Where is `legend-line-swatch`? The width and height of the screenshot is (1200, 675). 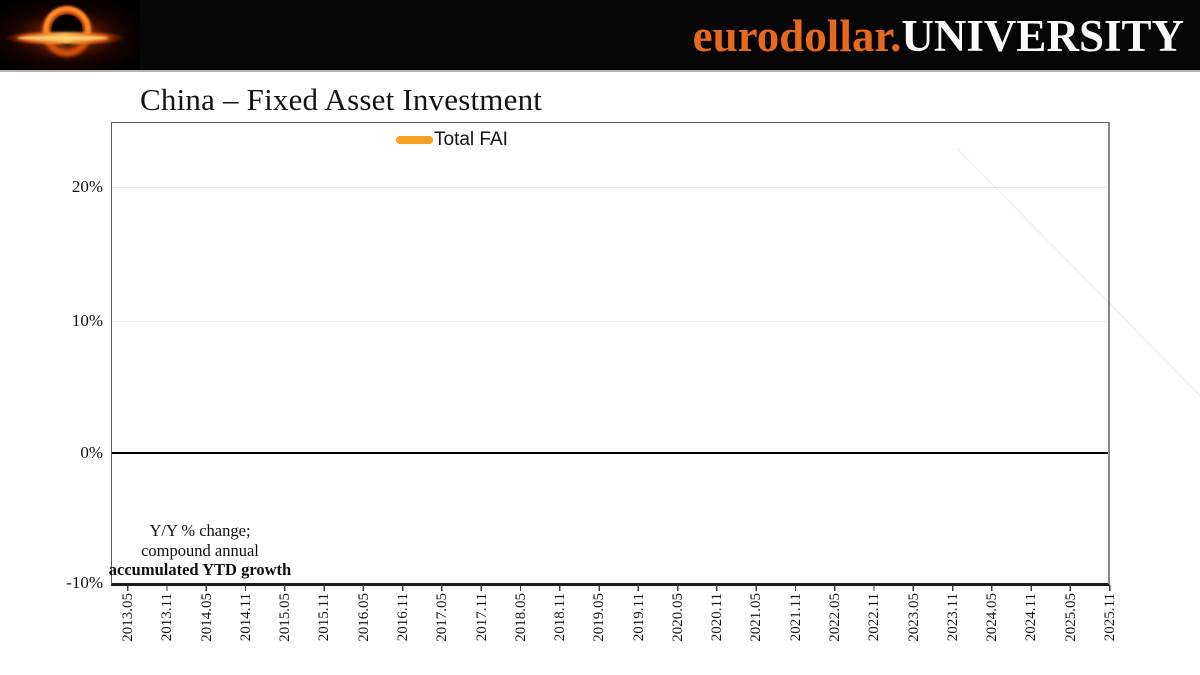 legend-line-swatch is located at coordinates (414, 140).